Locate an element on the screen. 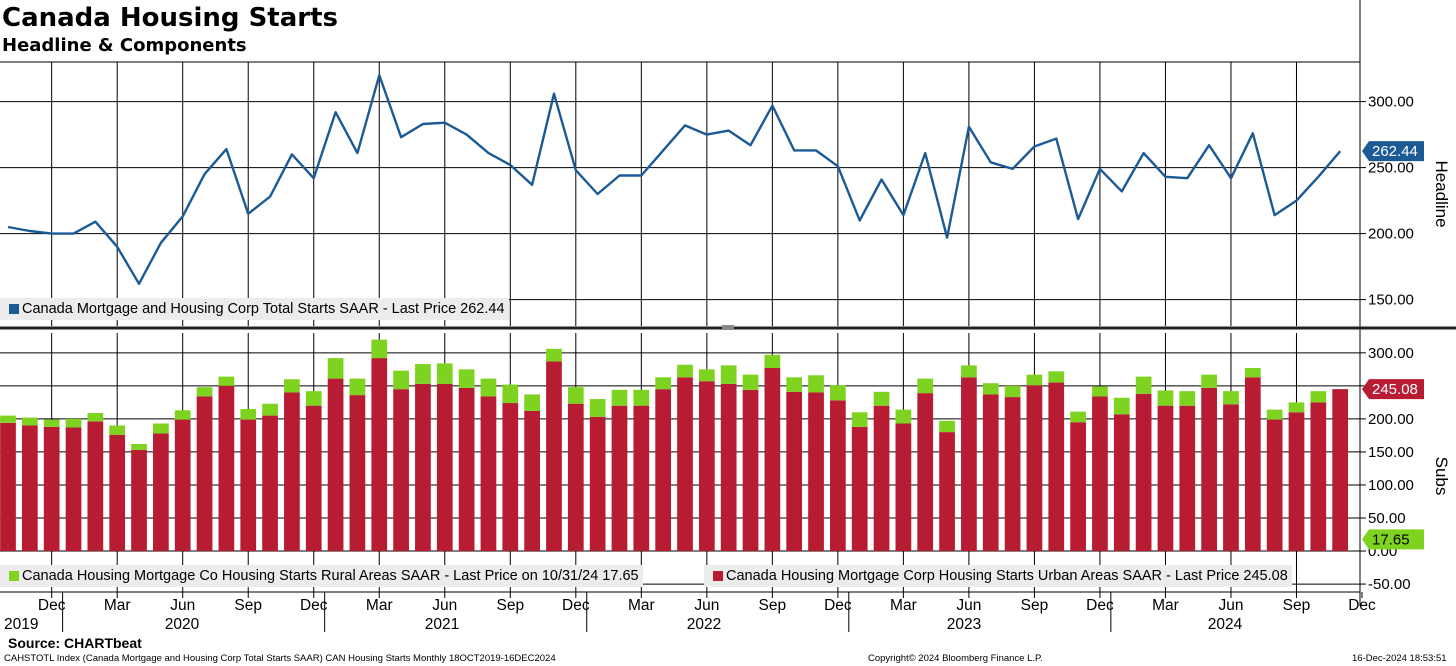 The width and height of the screenshot is (1456, 666). x-year-label: 2024 is located at coordinates (1225, 624).